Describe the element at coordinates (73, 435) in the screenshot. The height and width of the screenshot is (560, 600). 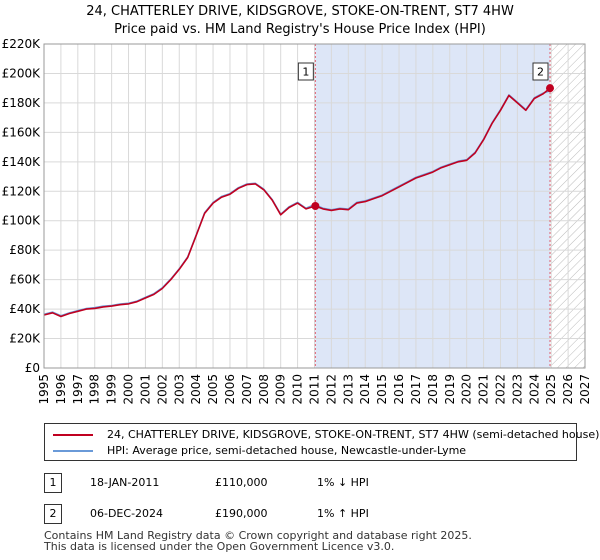
I see `legend-swatch-property` at that location.